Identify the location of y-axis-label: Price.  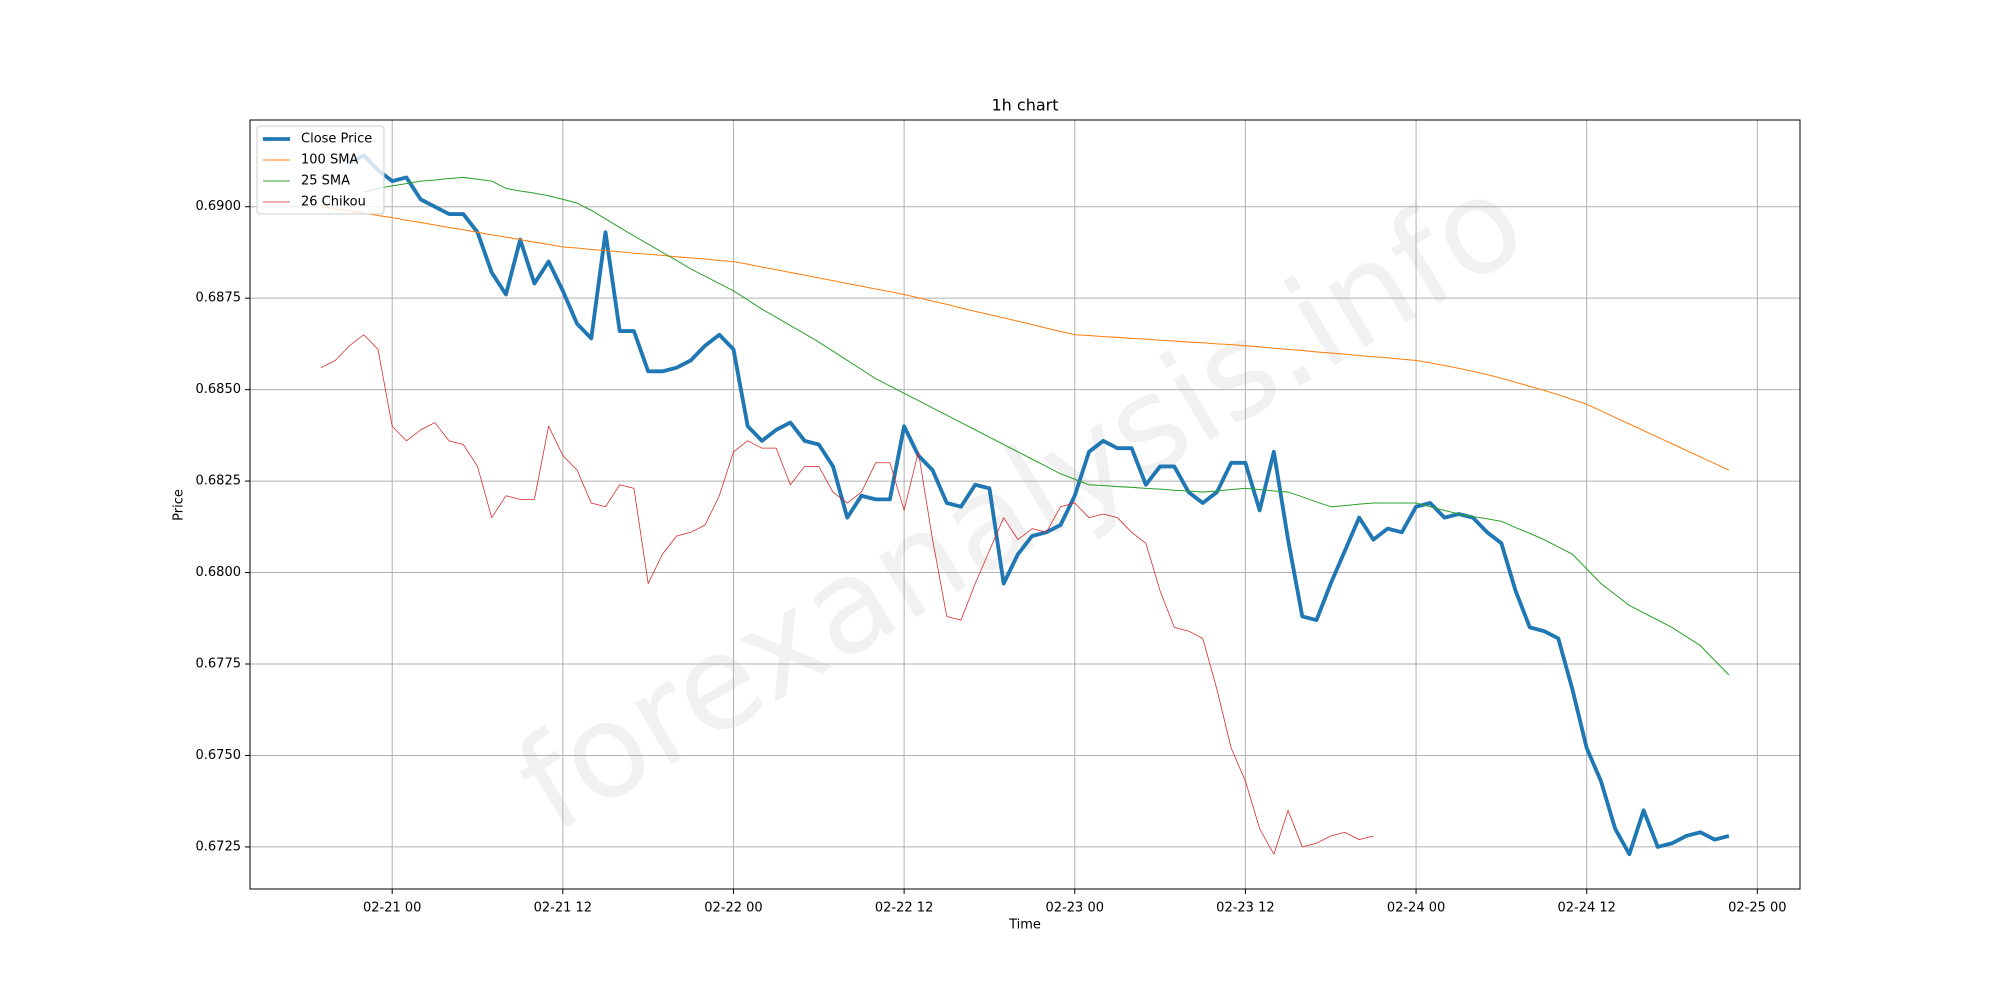
(179, 505).